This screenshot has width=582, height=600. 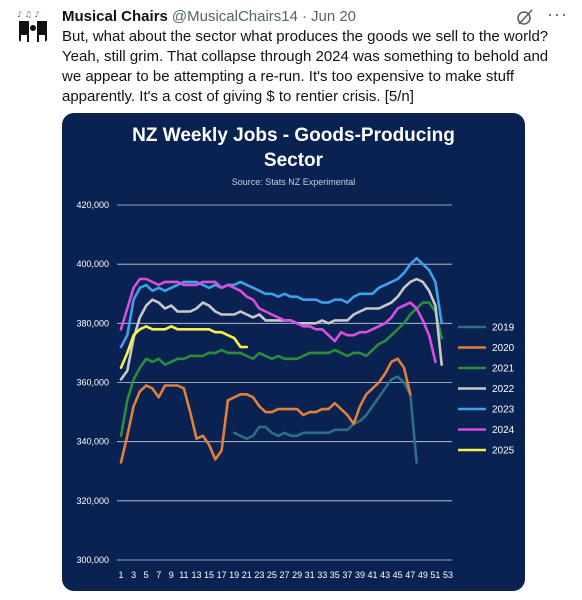 I want to click on x-tick-label: 11, so click(x=183, y=575).